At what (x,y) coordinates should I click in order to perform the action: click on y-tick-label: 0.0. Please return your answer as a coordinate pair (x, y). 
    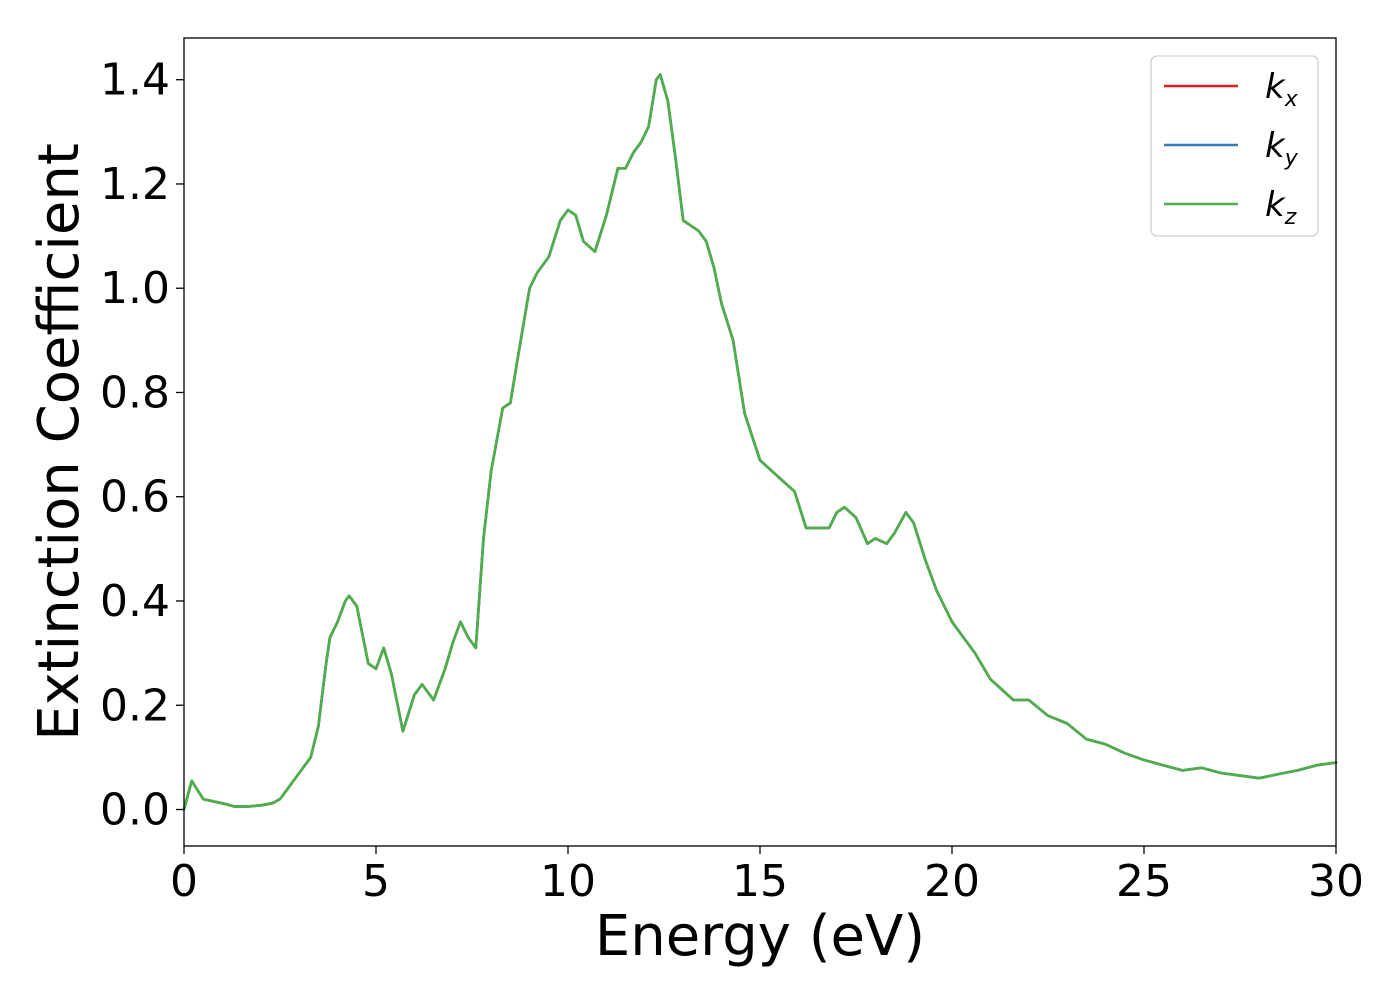
    Looking at the image, I should click on (135, 810).